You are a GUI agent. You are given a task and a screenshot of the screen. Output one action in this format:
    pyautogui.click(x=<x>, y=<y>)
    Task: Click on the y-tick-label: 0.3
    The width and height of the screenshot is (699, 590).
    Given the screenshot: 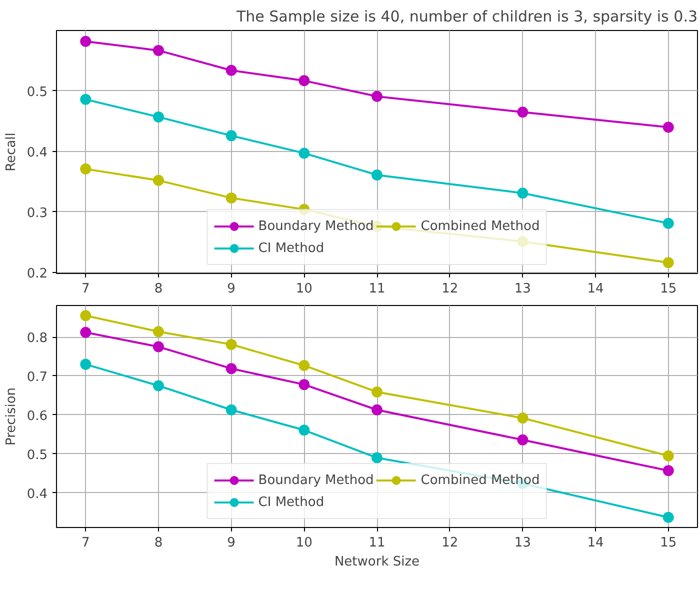 What is the action you would take?
    pyautogui.click(x=37, y=213)
    